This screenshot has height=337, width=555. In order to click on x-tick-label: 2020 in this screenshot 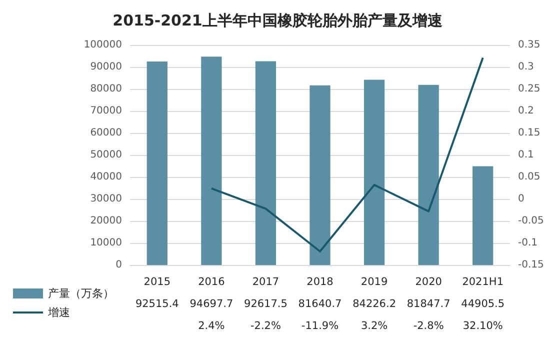, I will do `click(428, 282)`.